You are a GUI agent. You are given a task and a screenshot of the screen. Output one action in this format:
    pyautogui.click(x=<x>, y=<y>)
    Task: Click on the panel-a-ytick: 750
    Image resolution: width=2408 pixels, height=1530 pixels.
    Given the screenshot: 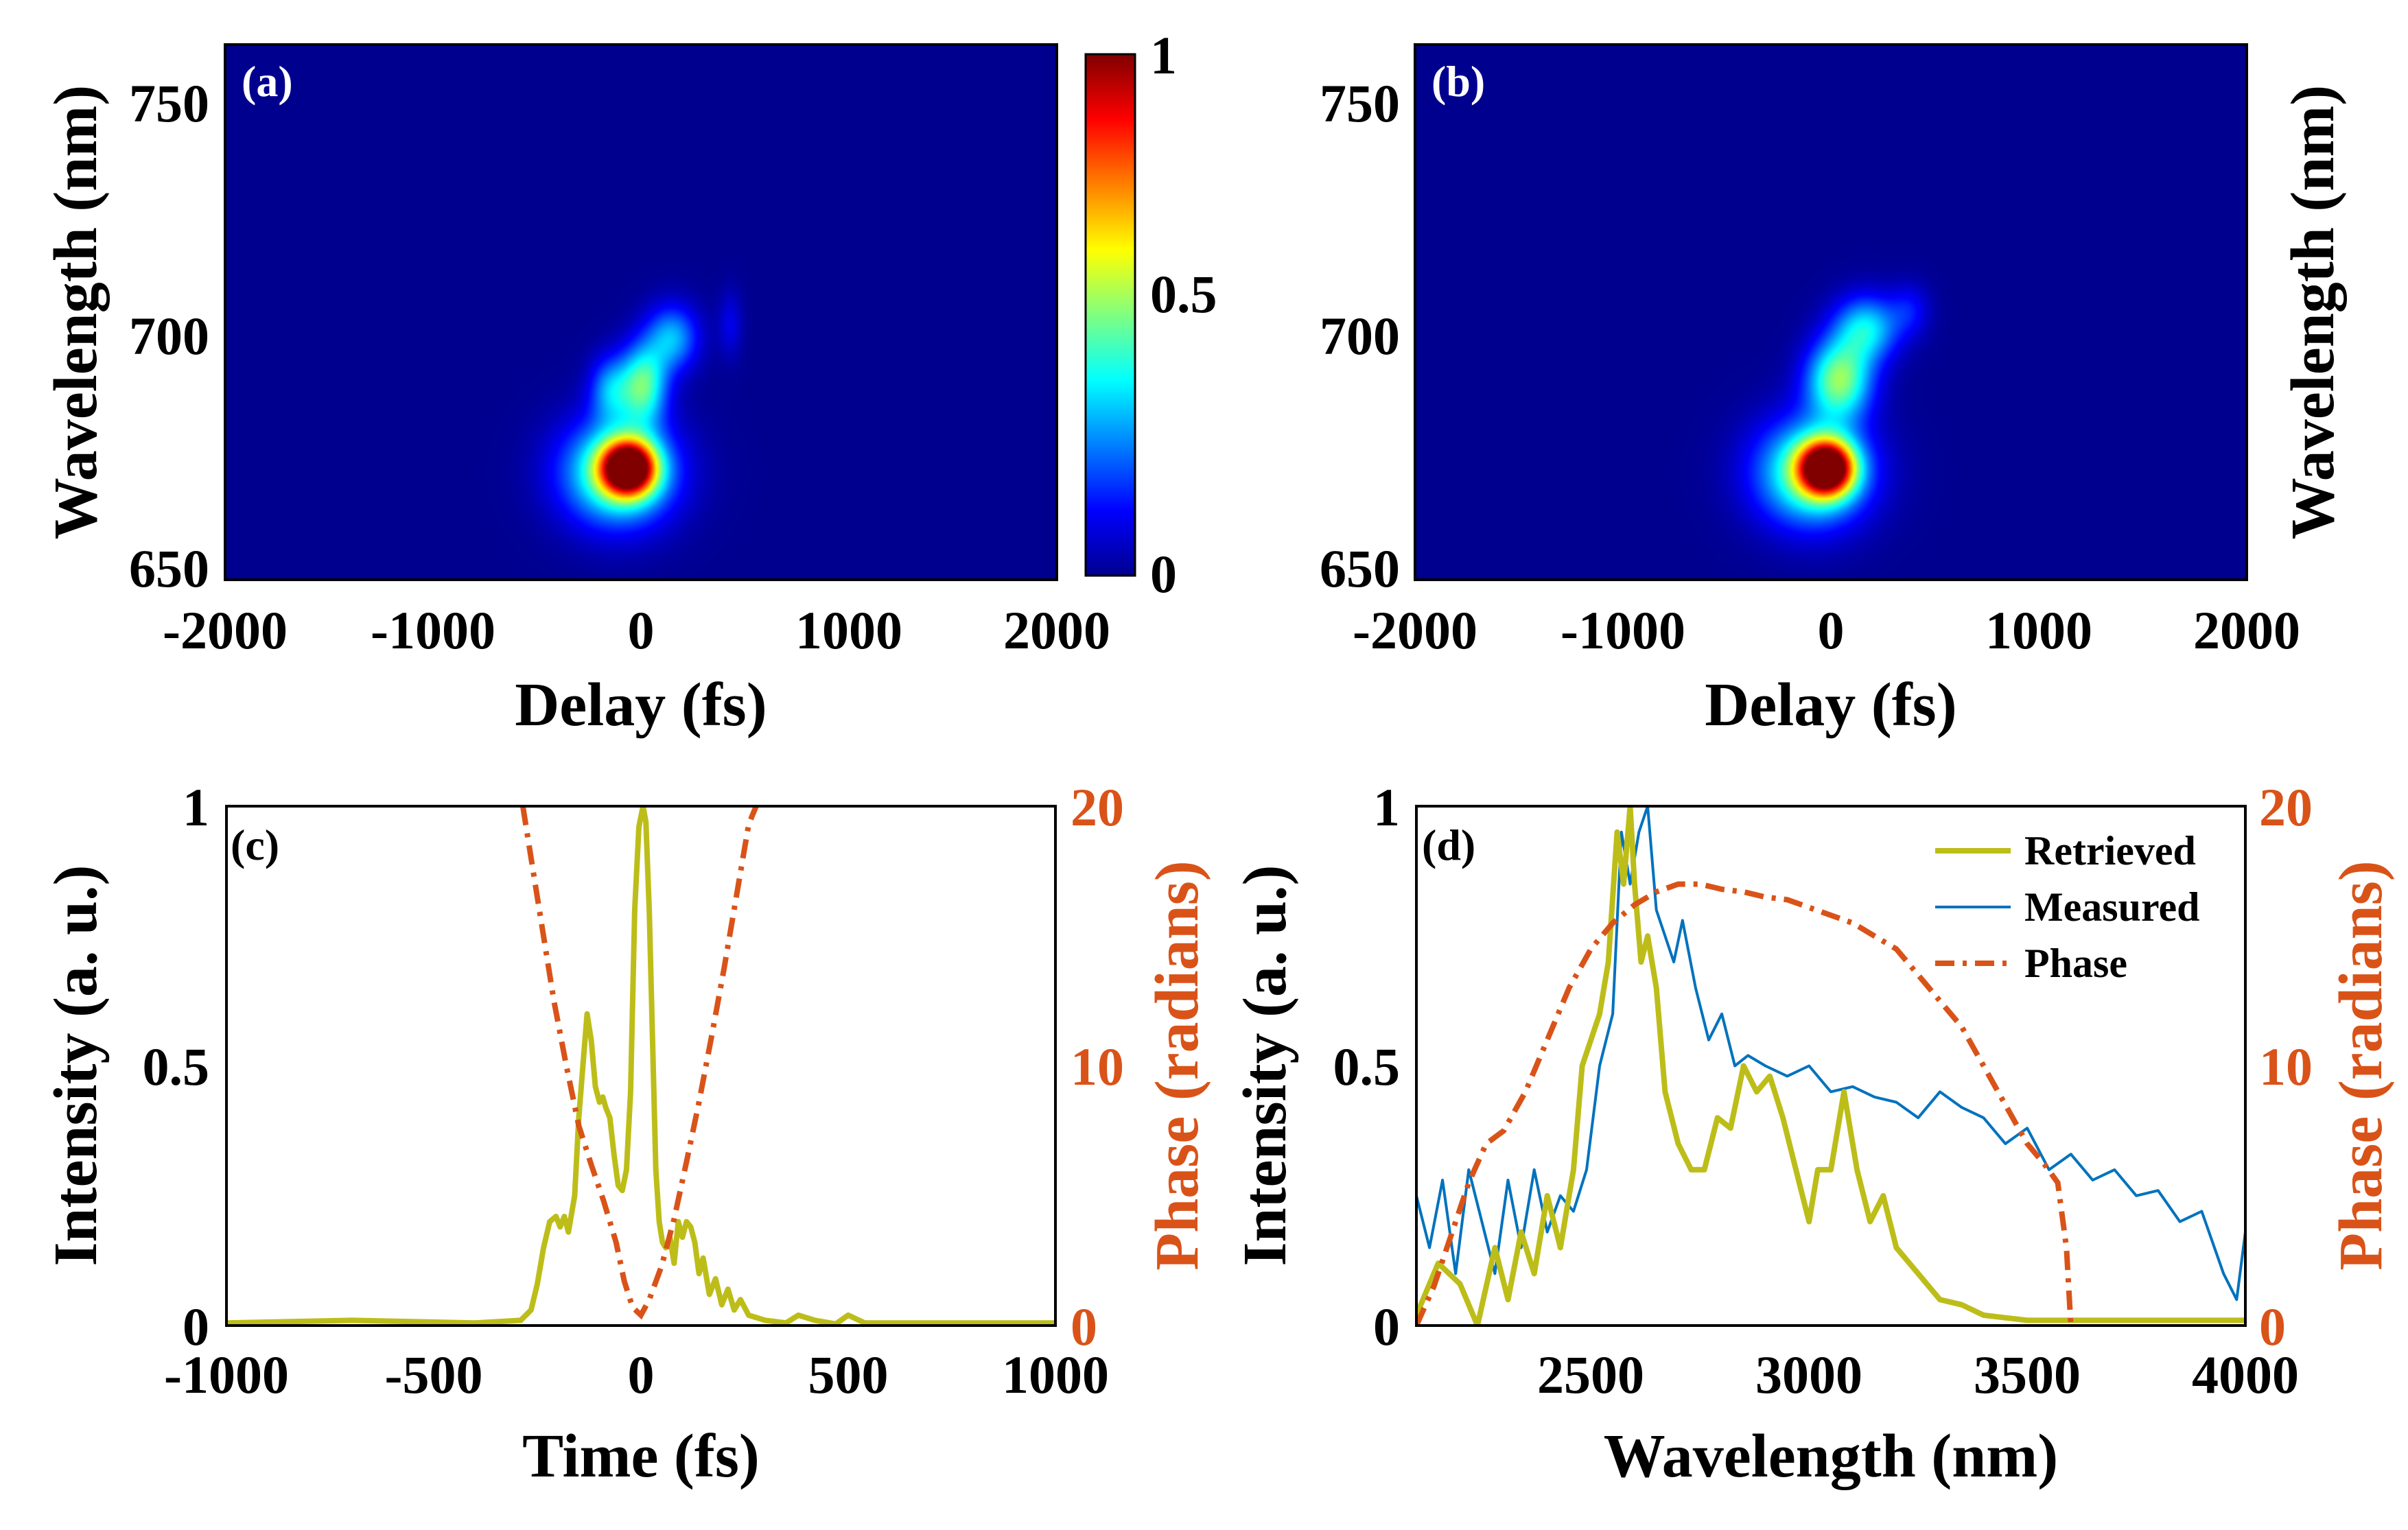 What is the action you would take?
    pyautogui.click(x=169, y=103)
    